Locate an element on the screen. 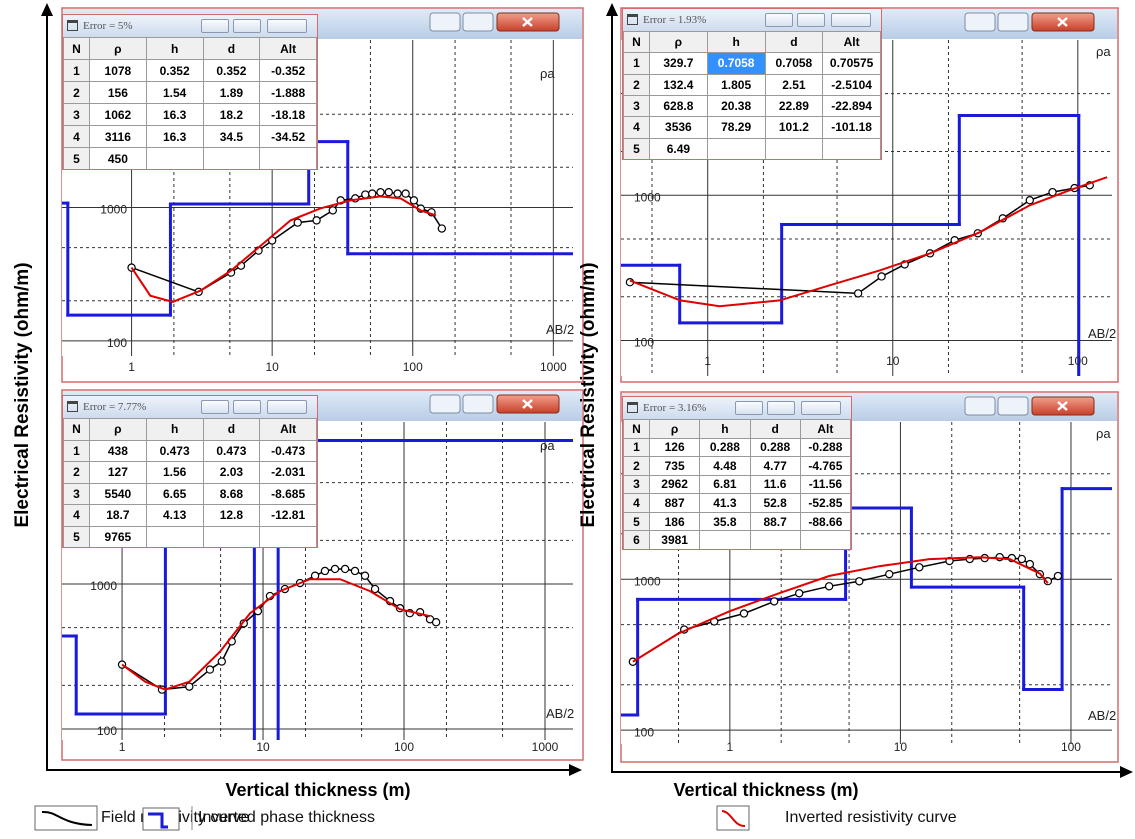  table-row: 5 6.49 is located at coordinates (752, 148).